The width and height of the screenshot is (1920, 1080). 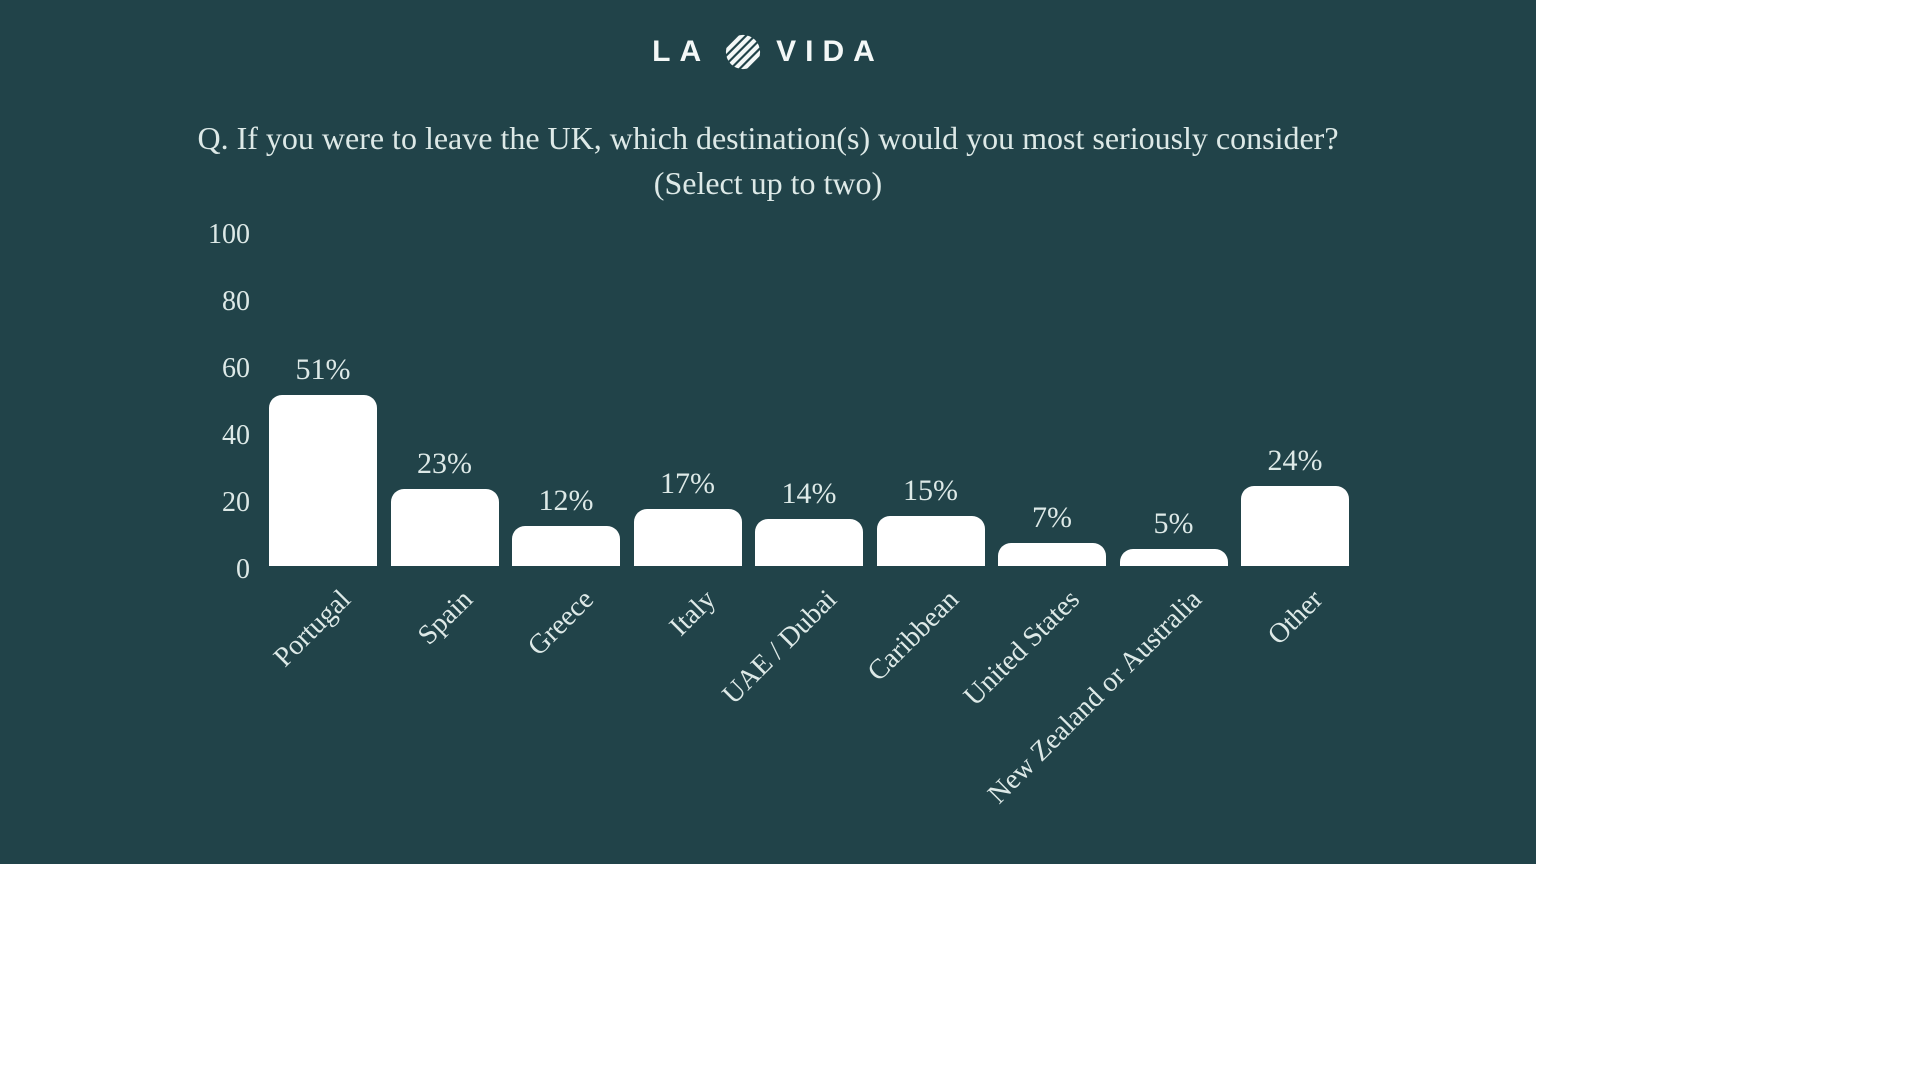 I want to click on brand-logo-word-vida: VIDA, so click(x=830, y=51).